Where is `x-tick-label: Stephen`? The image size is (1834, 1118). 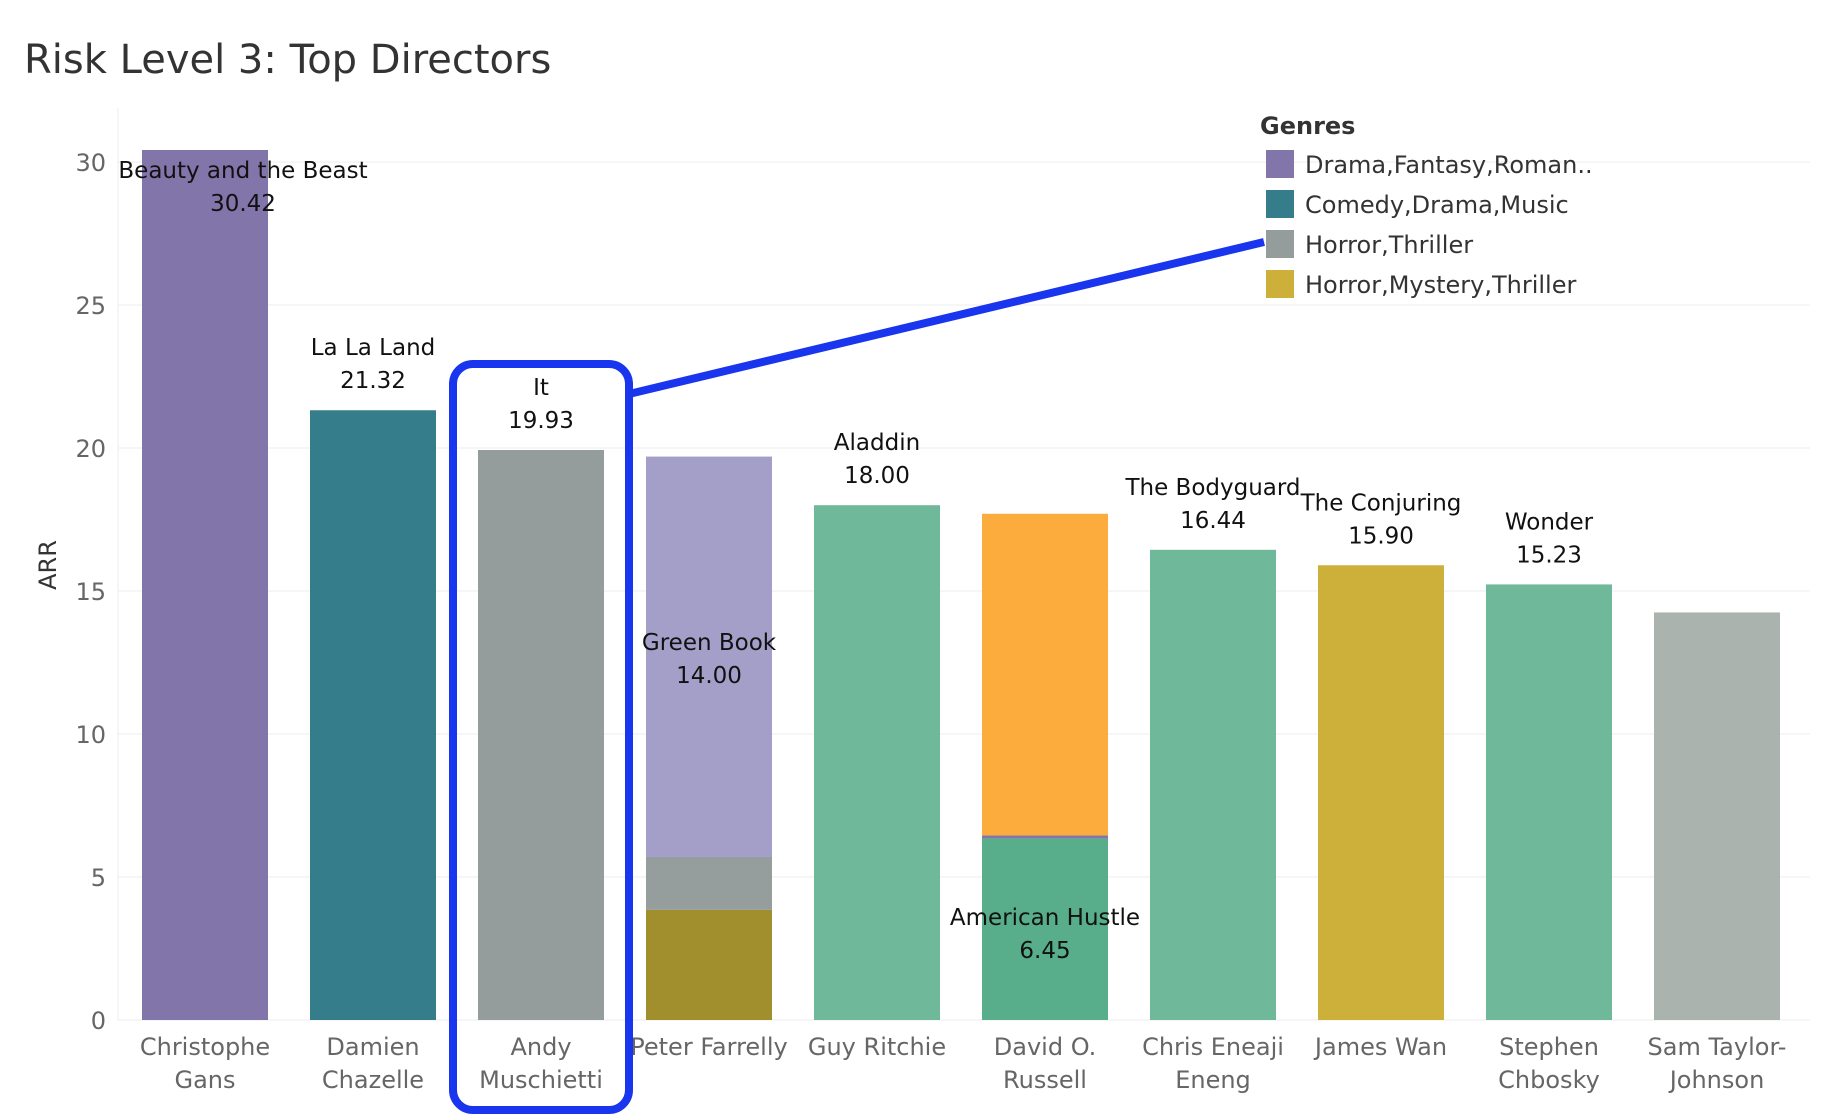
x-tick-label: Stephen is located at coordinates (1549, 1047).